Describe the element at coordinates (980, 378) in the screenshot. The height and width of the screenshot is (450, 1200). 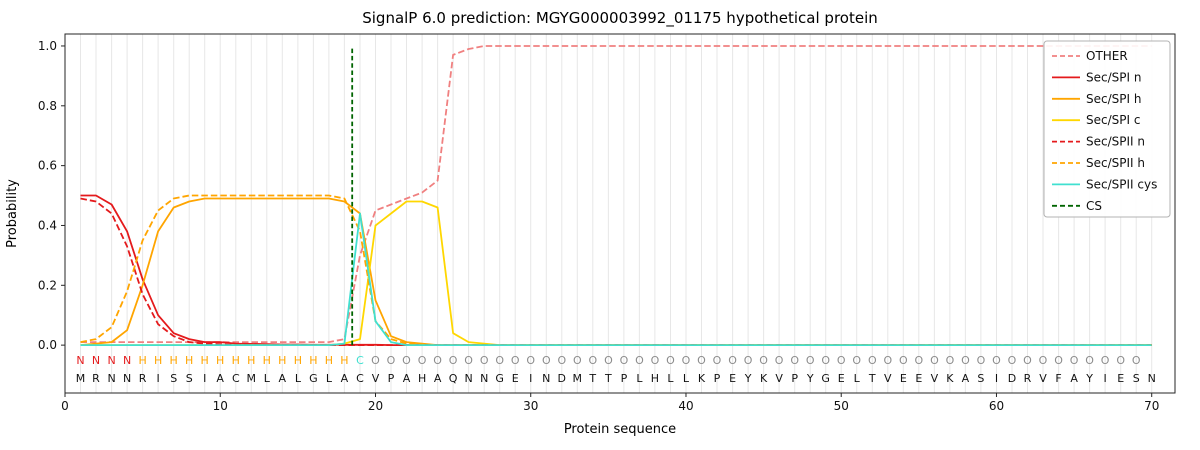
I see `sequence-letter: S` at that location.